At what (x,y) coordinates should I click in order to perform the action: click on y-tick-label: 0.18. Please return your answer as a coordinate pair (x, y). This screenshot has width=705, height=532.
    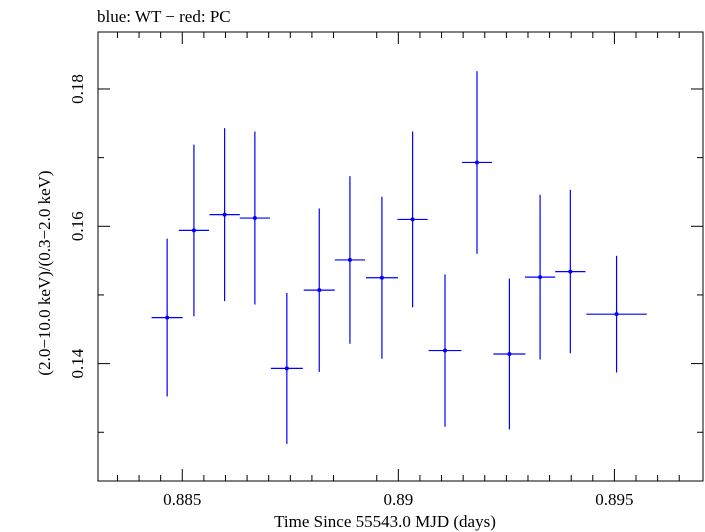
    Looking at the image, I should click on (77, 89).